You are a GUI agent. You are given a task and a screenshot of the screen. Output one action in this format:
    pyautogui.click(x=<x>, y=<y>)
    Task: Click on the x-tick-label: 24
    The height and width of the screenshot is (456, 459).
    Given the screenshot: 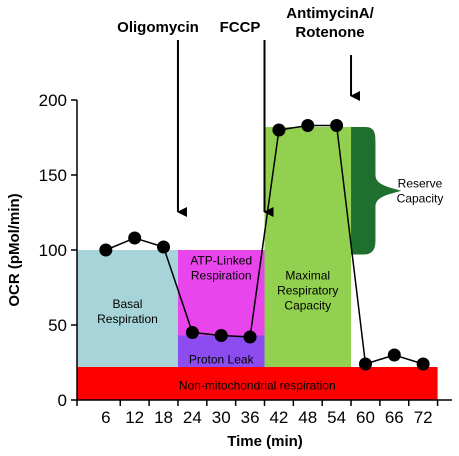 What is the action you would take?
    pyautogui.click(x=192, y=417)
    